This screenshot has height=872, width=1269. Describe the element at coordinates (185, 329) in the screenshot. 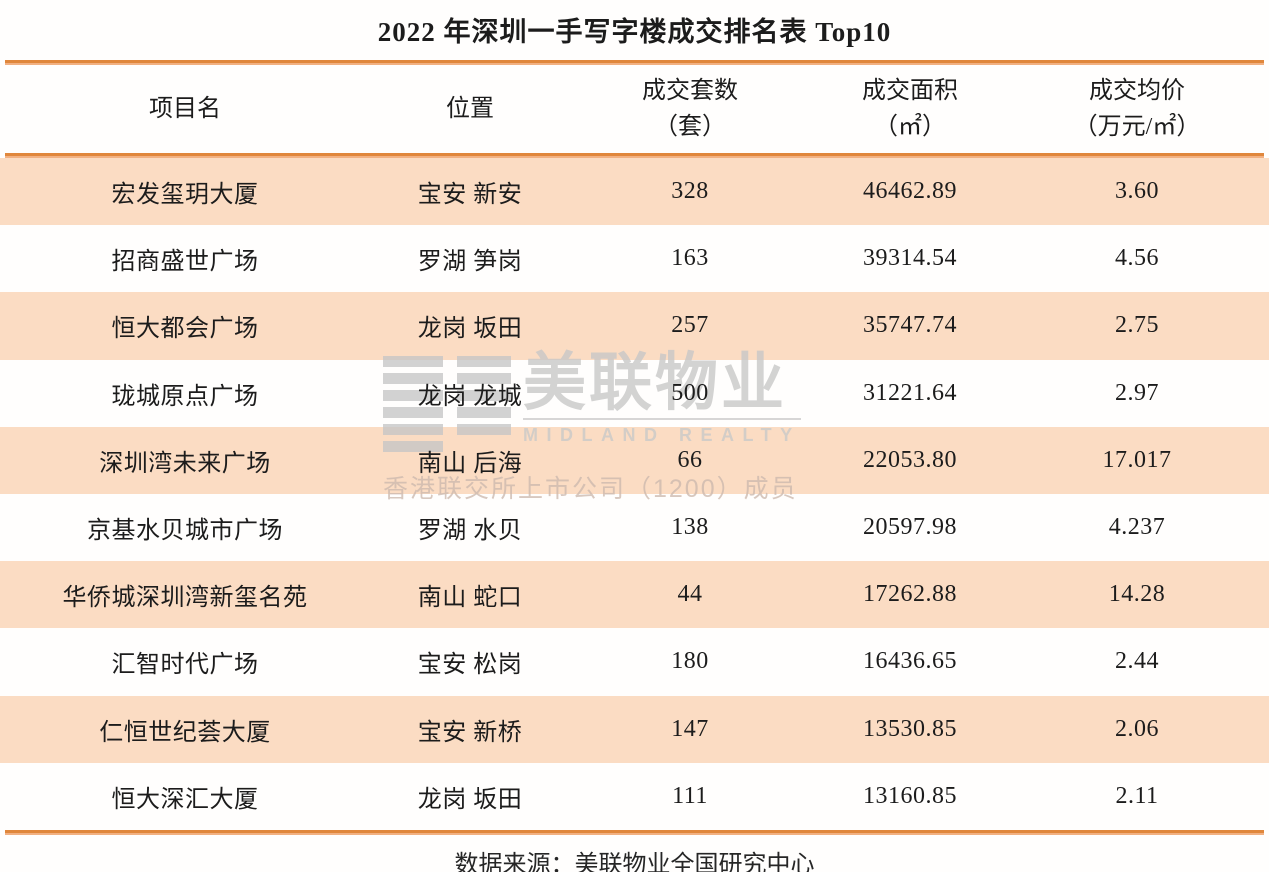

I see `table-cell-project: 恒大都会广场` at that location.